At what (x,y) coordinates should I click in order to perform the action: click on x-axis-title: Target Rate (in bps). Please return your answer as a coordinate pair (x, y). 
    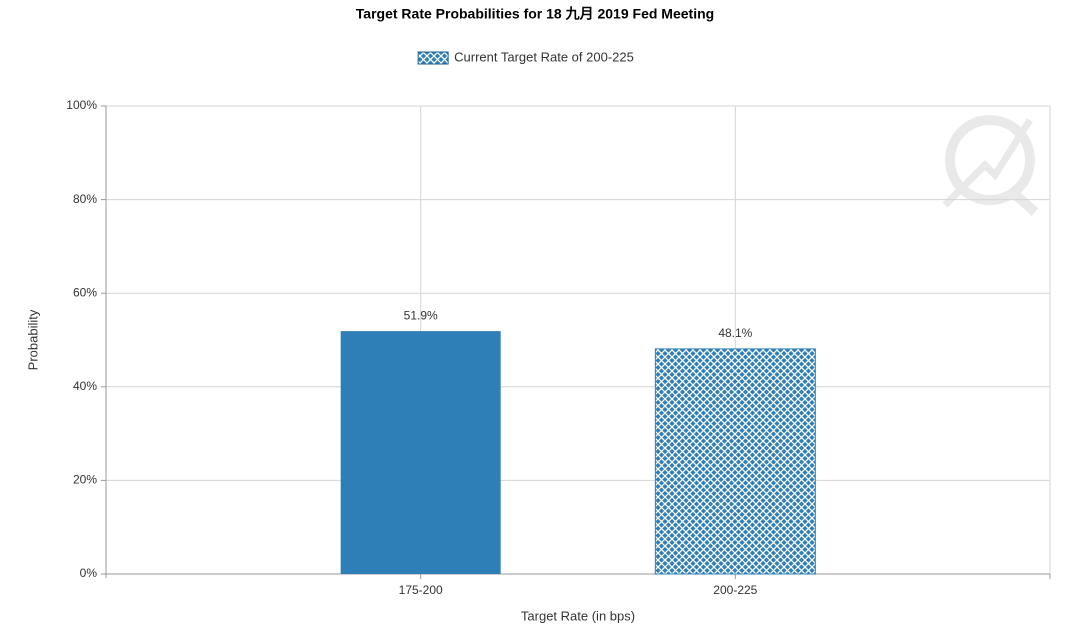
    Looking at the image, I should click on (578, 615).